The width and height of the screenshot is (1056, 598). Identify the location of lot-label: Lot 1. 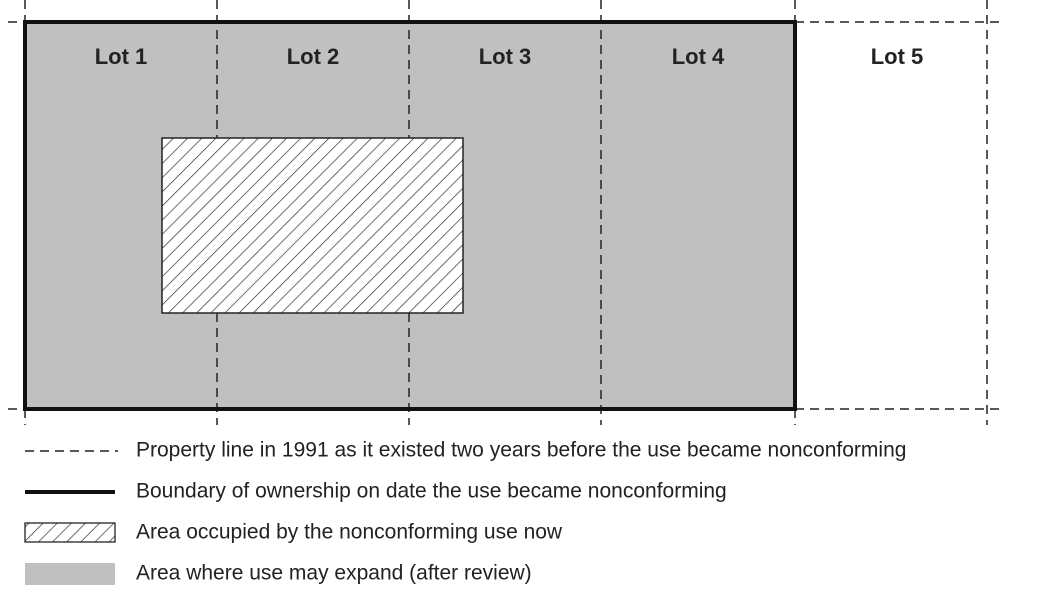
(121, 56).